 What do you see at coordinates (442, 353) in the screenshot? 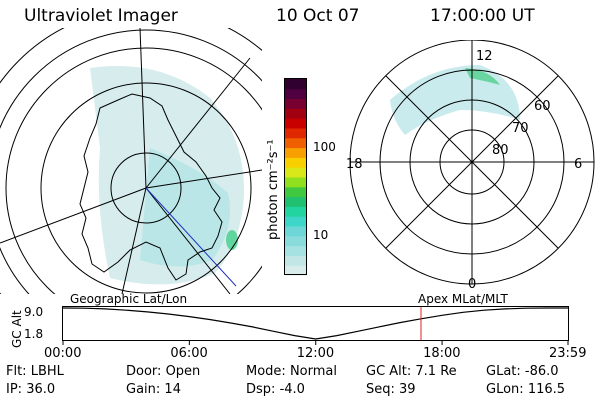
I see `timeline-xtick-label: 18:00` at bounding box center [442, 353].